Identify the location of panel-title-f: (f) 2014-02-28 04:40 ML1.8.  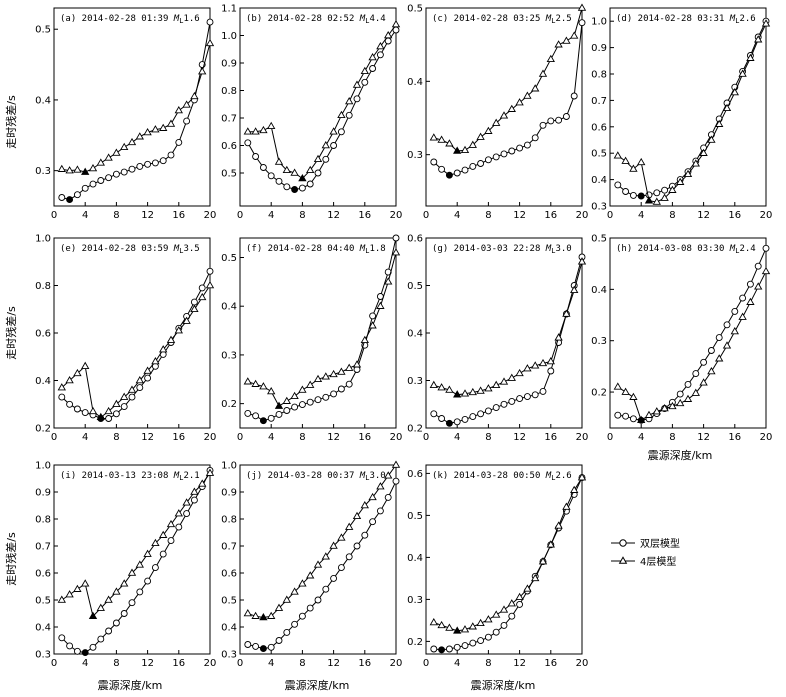
(316, 249).